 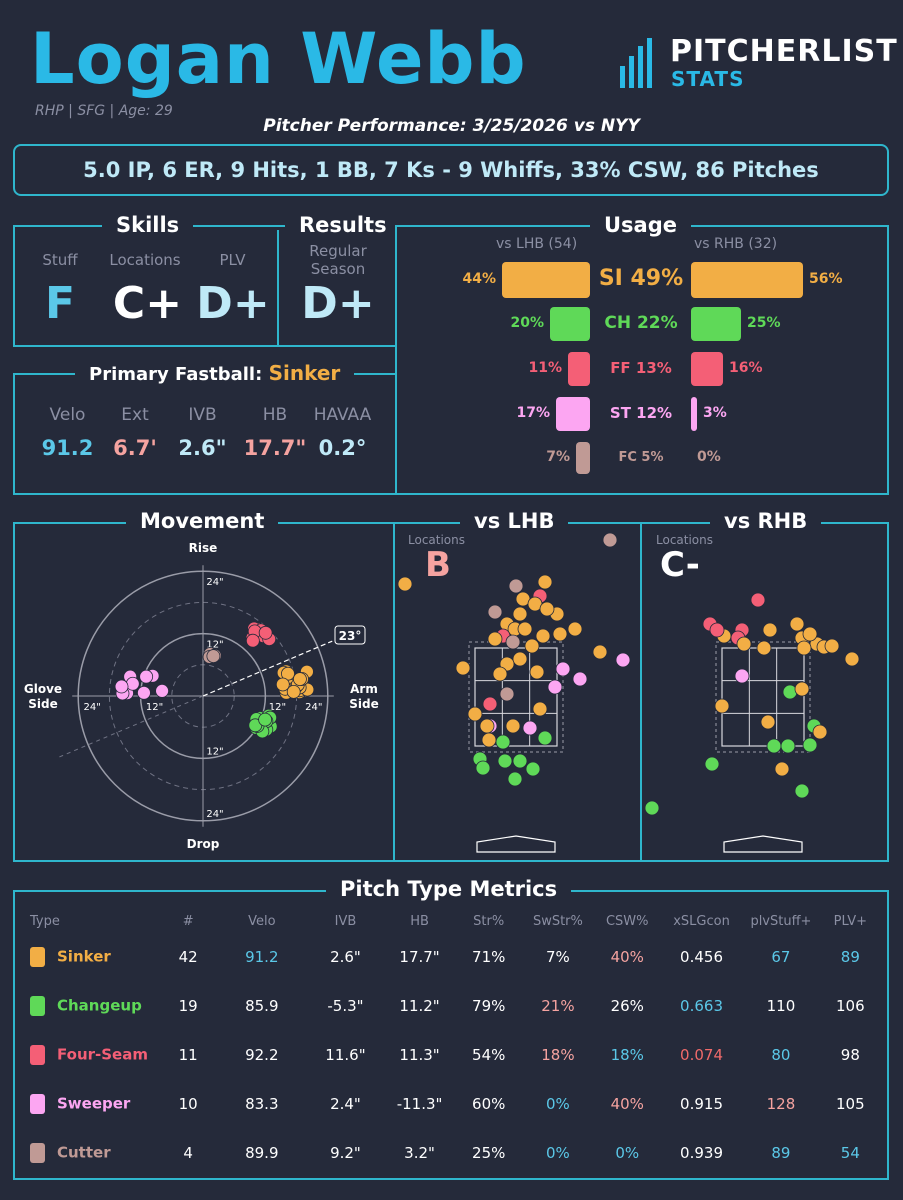 I want to click on rise-label: Rise, so click(x=203, y=548).